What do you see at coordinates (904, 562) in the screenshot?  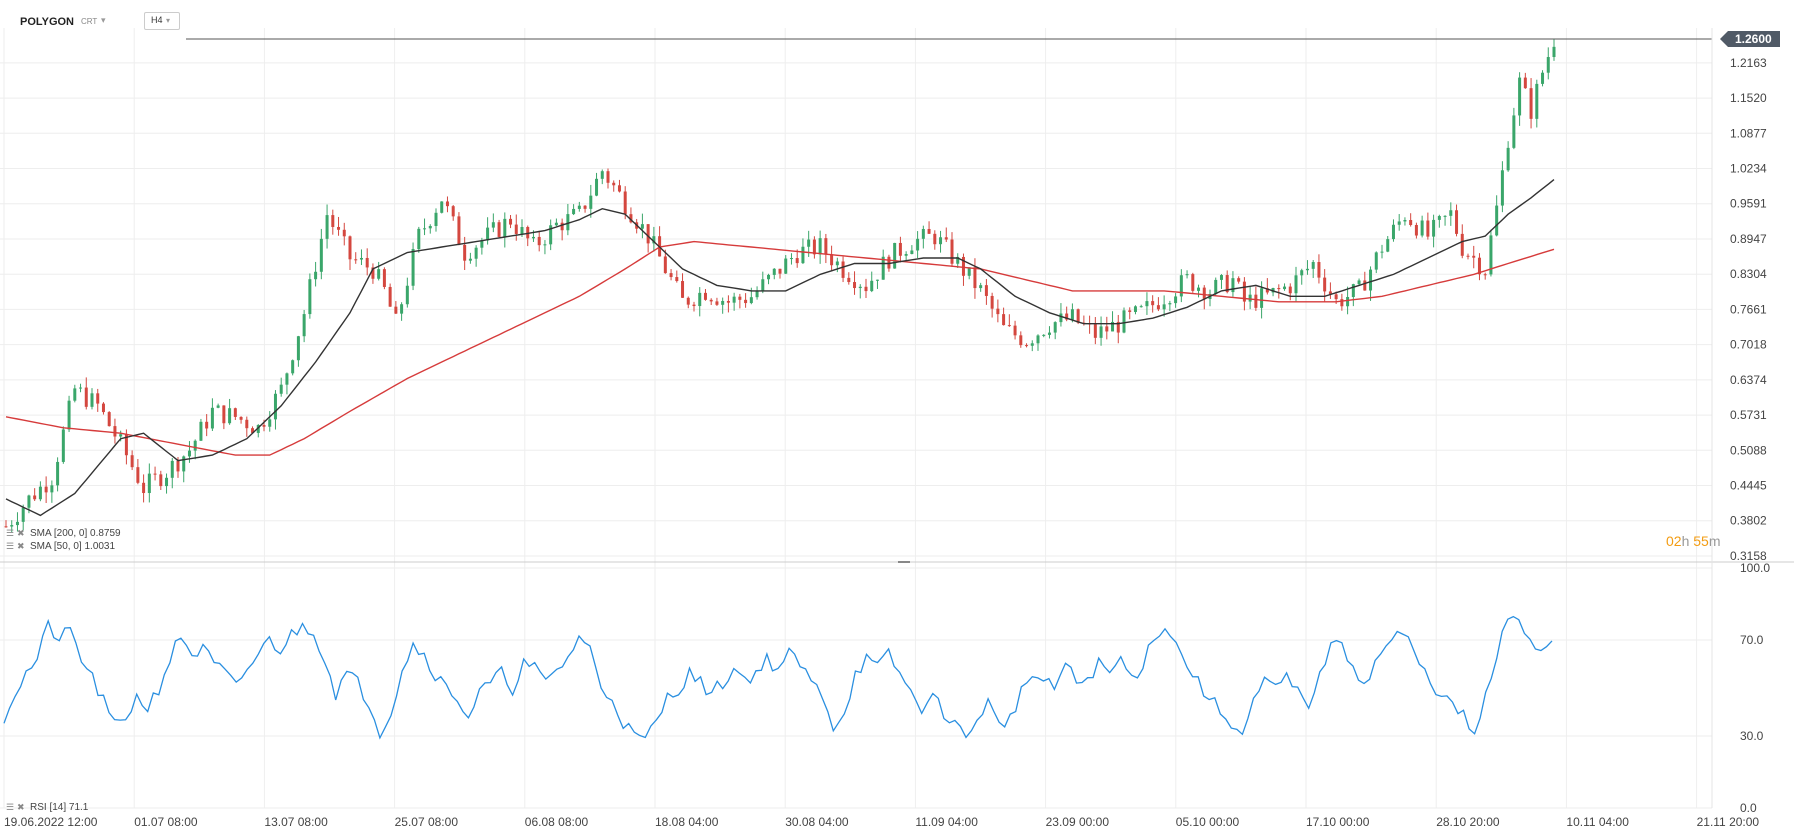 I see `pane-resize-handle` at bounding box center [904, 562].